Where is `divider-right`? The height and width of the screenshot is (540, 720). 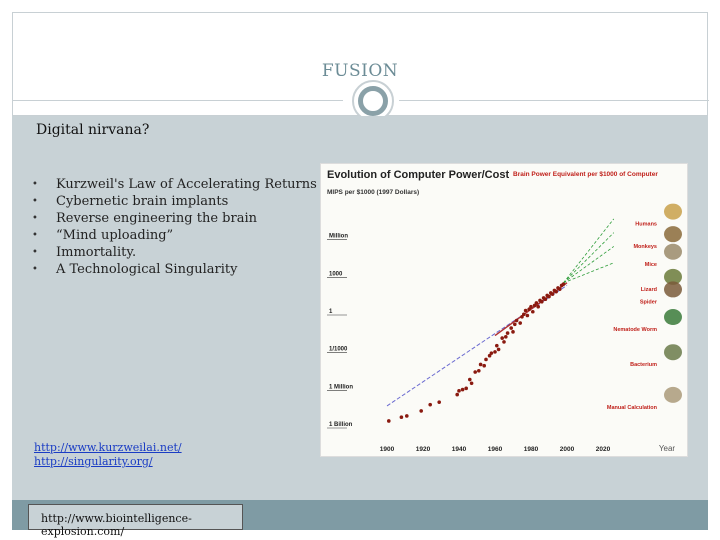
divider-right is located at coordinates (554, 100).